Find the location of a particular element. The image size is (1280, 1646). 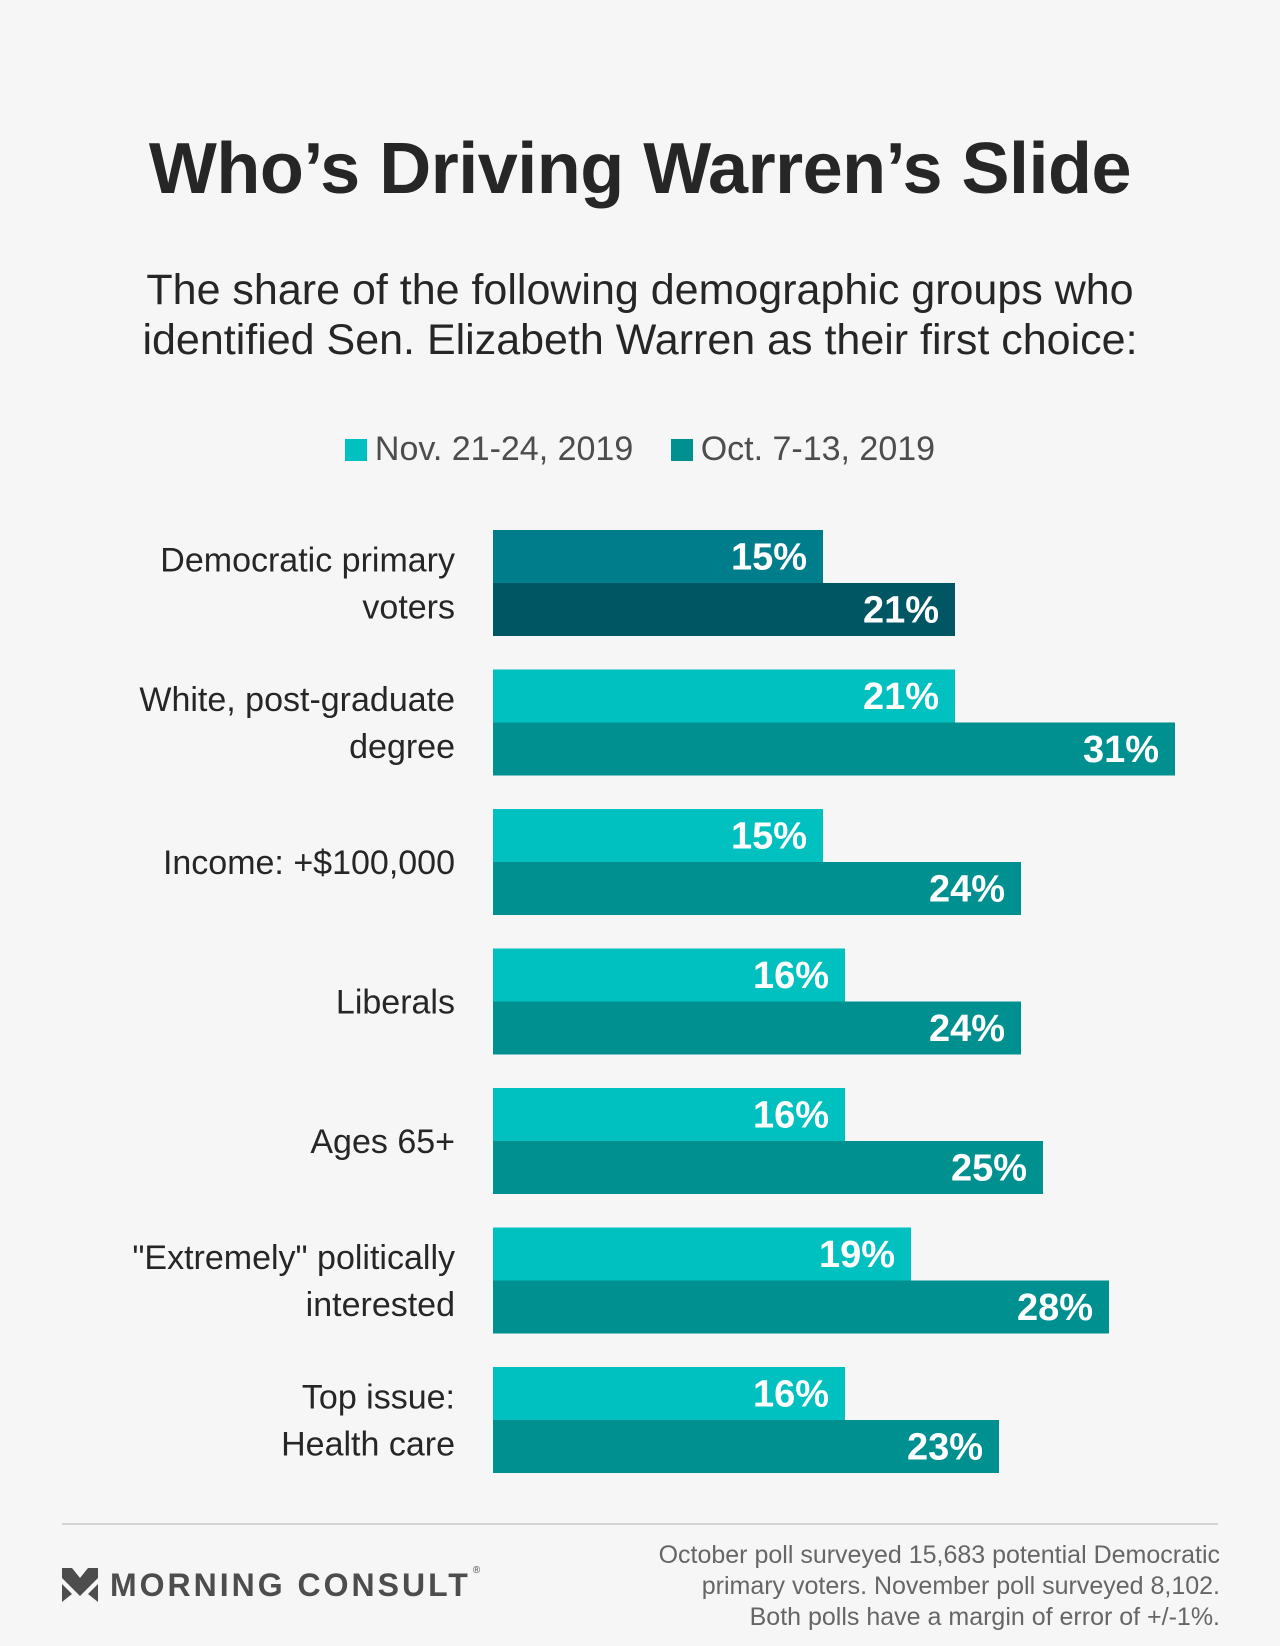

bar-value-label: 28% is located at coordinates (1055, 1308).